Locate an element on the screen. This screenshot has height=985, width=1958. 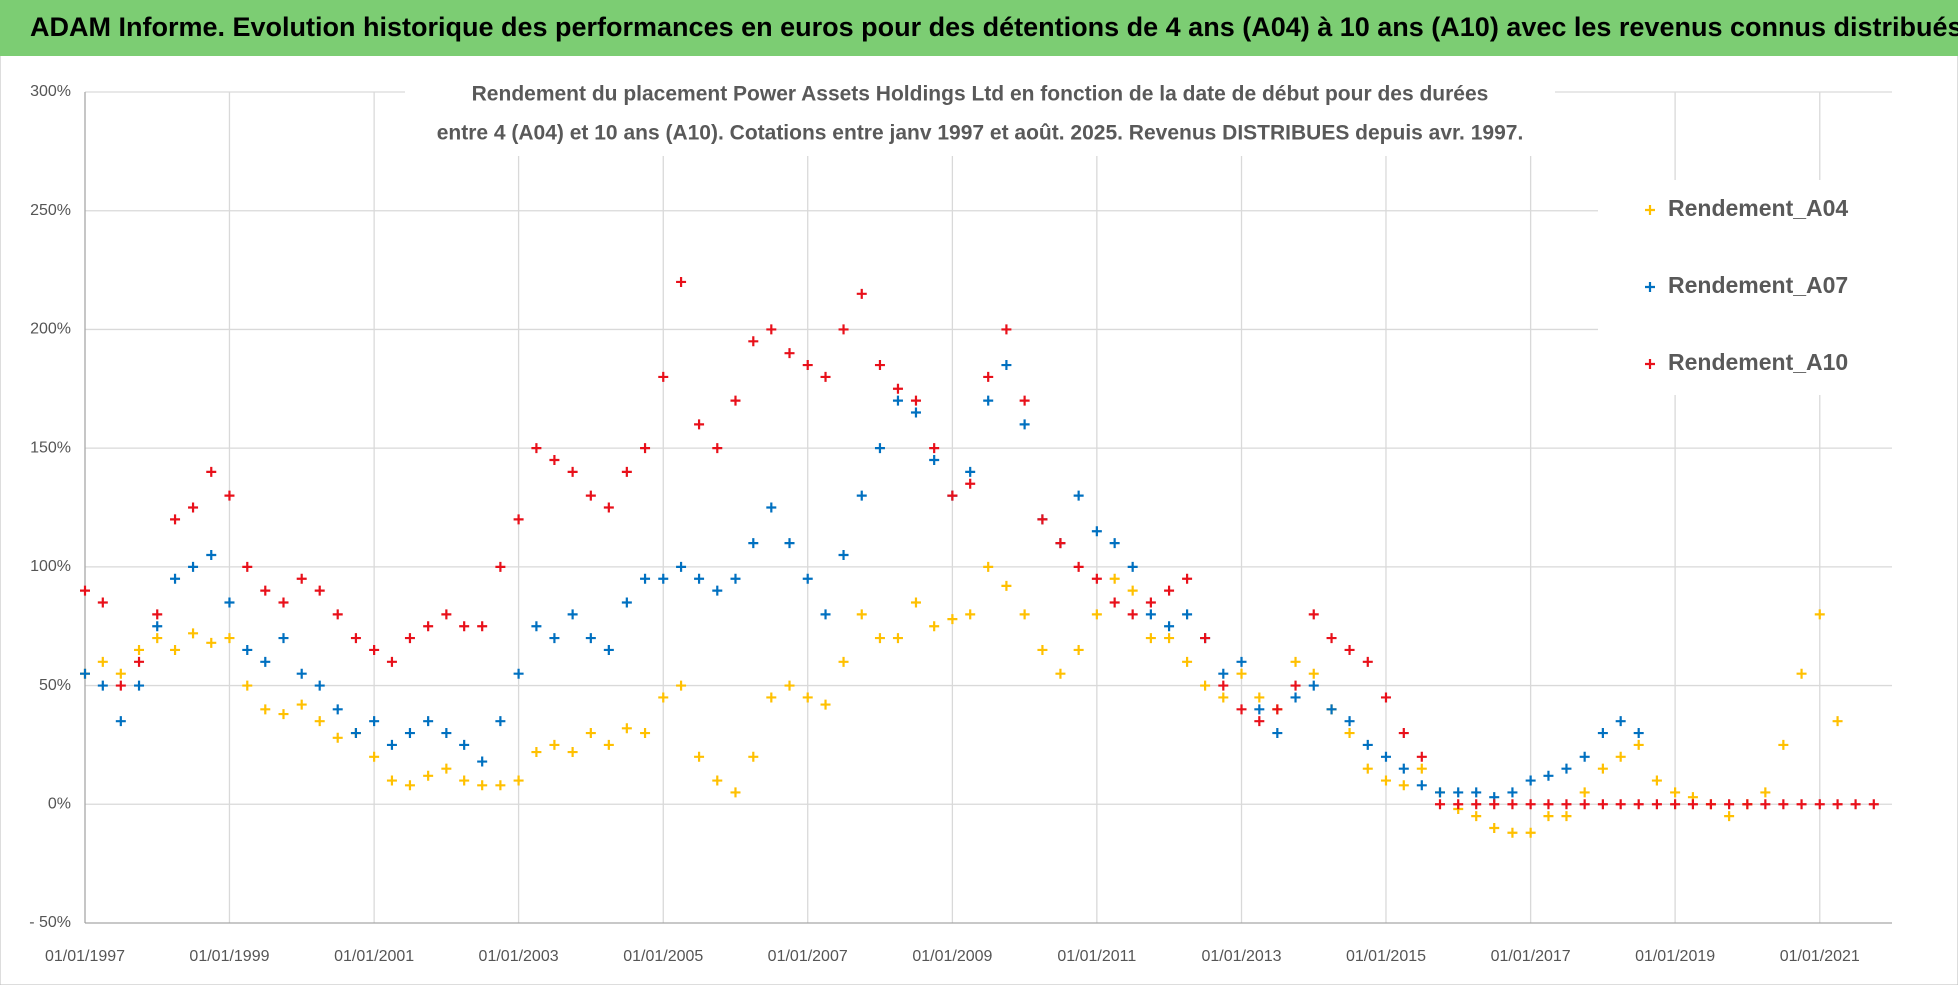
y-tick-label: 100% is located at coordinates (50, 566).